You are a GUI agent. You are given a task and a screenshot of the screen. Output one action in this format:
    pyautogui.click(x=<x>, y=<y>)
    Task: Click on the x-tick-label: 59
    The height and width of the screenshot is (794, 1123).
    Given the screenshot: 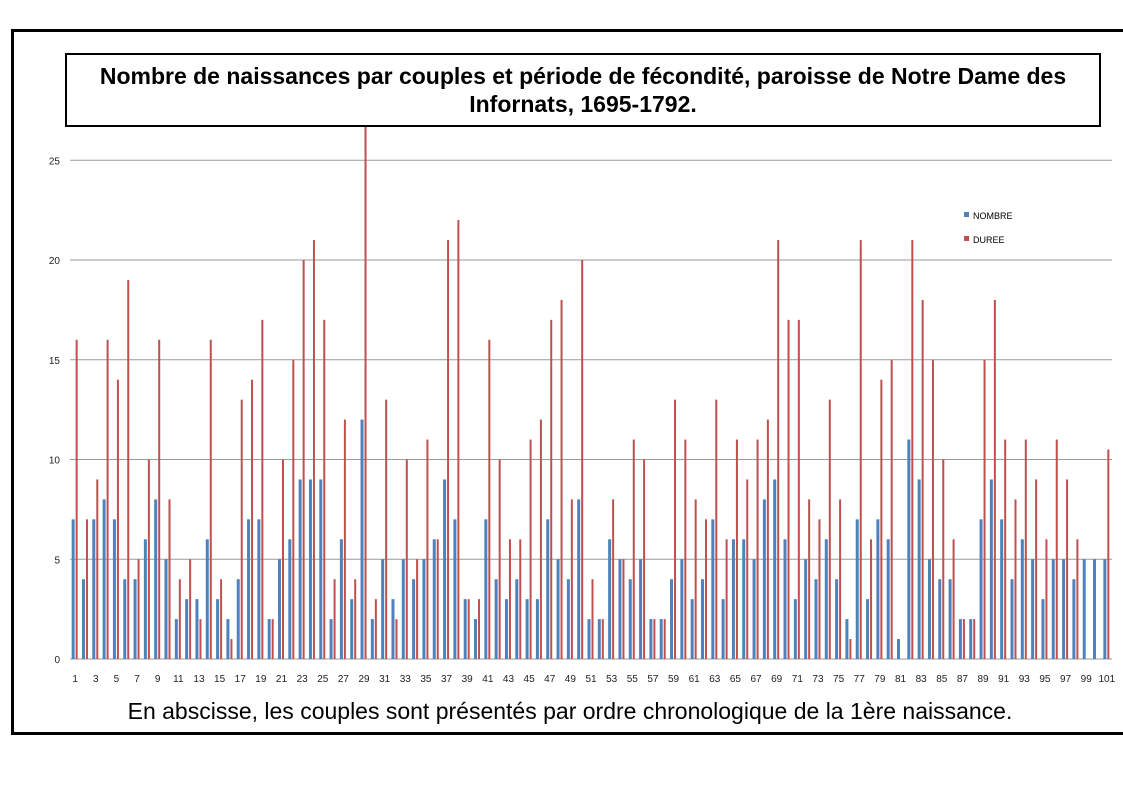 What is the action you would take?
    pyautogui.click(x=674, y=679)
    